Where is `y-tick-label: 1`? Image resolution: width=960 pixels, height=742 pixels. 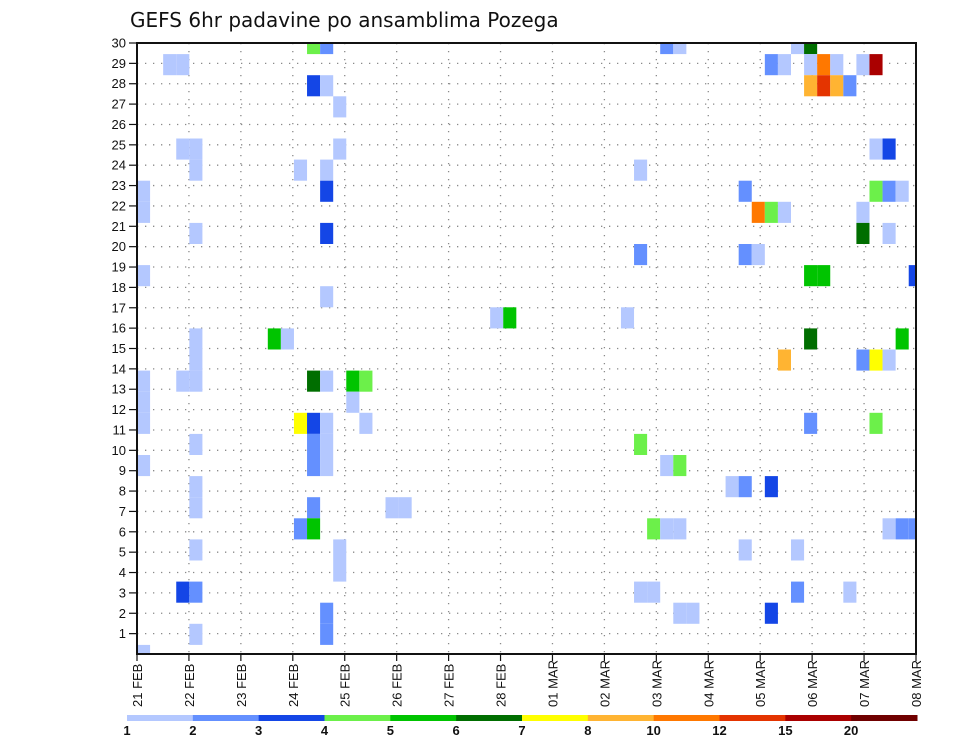
y-tick-label: 1 is located at coordinates (122, 633).